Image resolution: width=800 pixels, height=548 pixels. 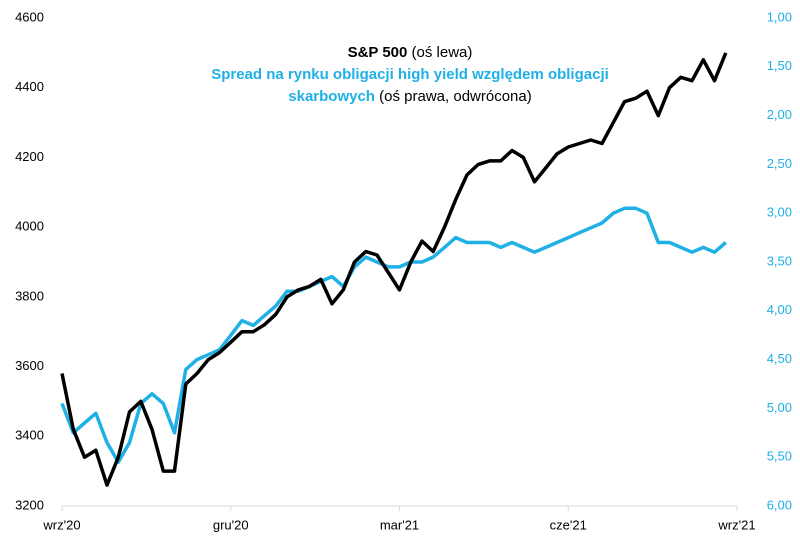 What do you see at coordinates (779, 114) in the screenshot?
I see `y2-tick-label: 2,00` at bounding box center [779, 114].